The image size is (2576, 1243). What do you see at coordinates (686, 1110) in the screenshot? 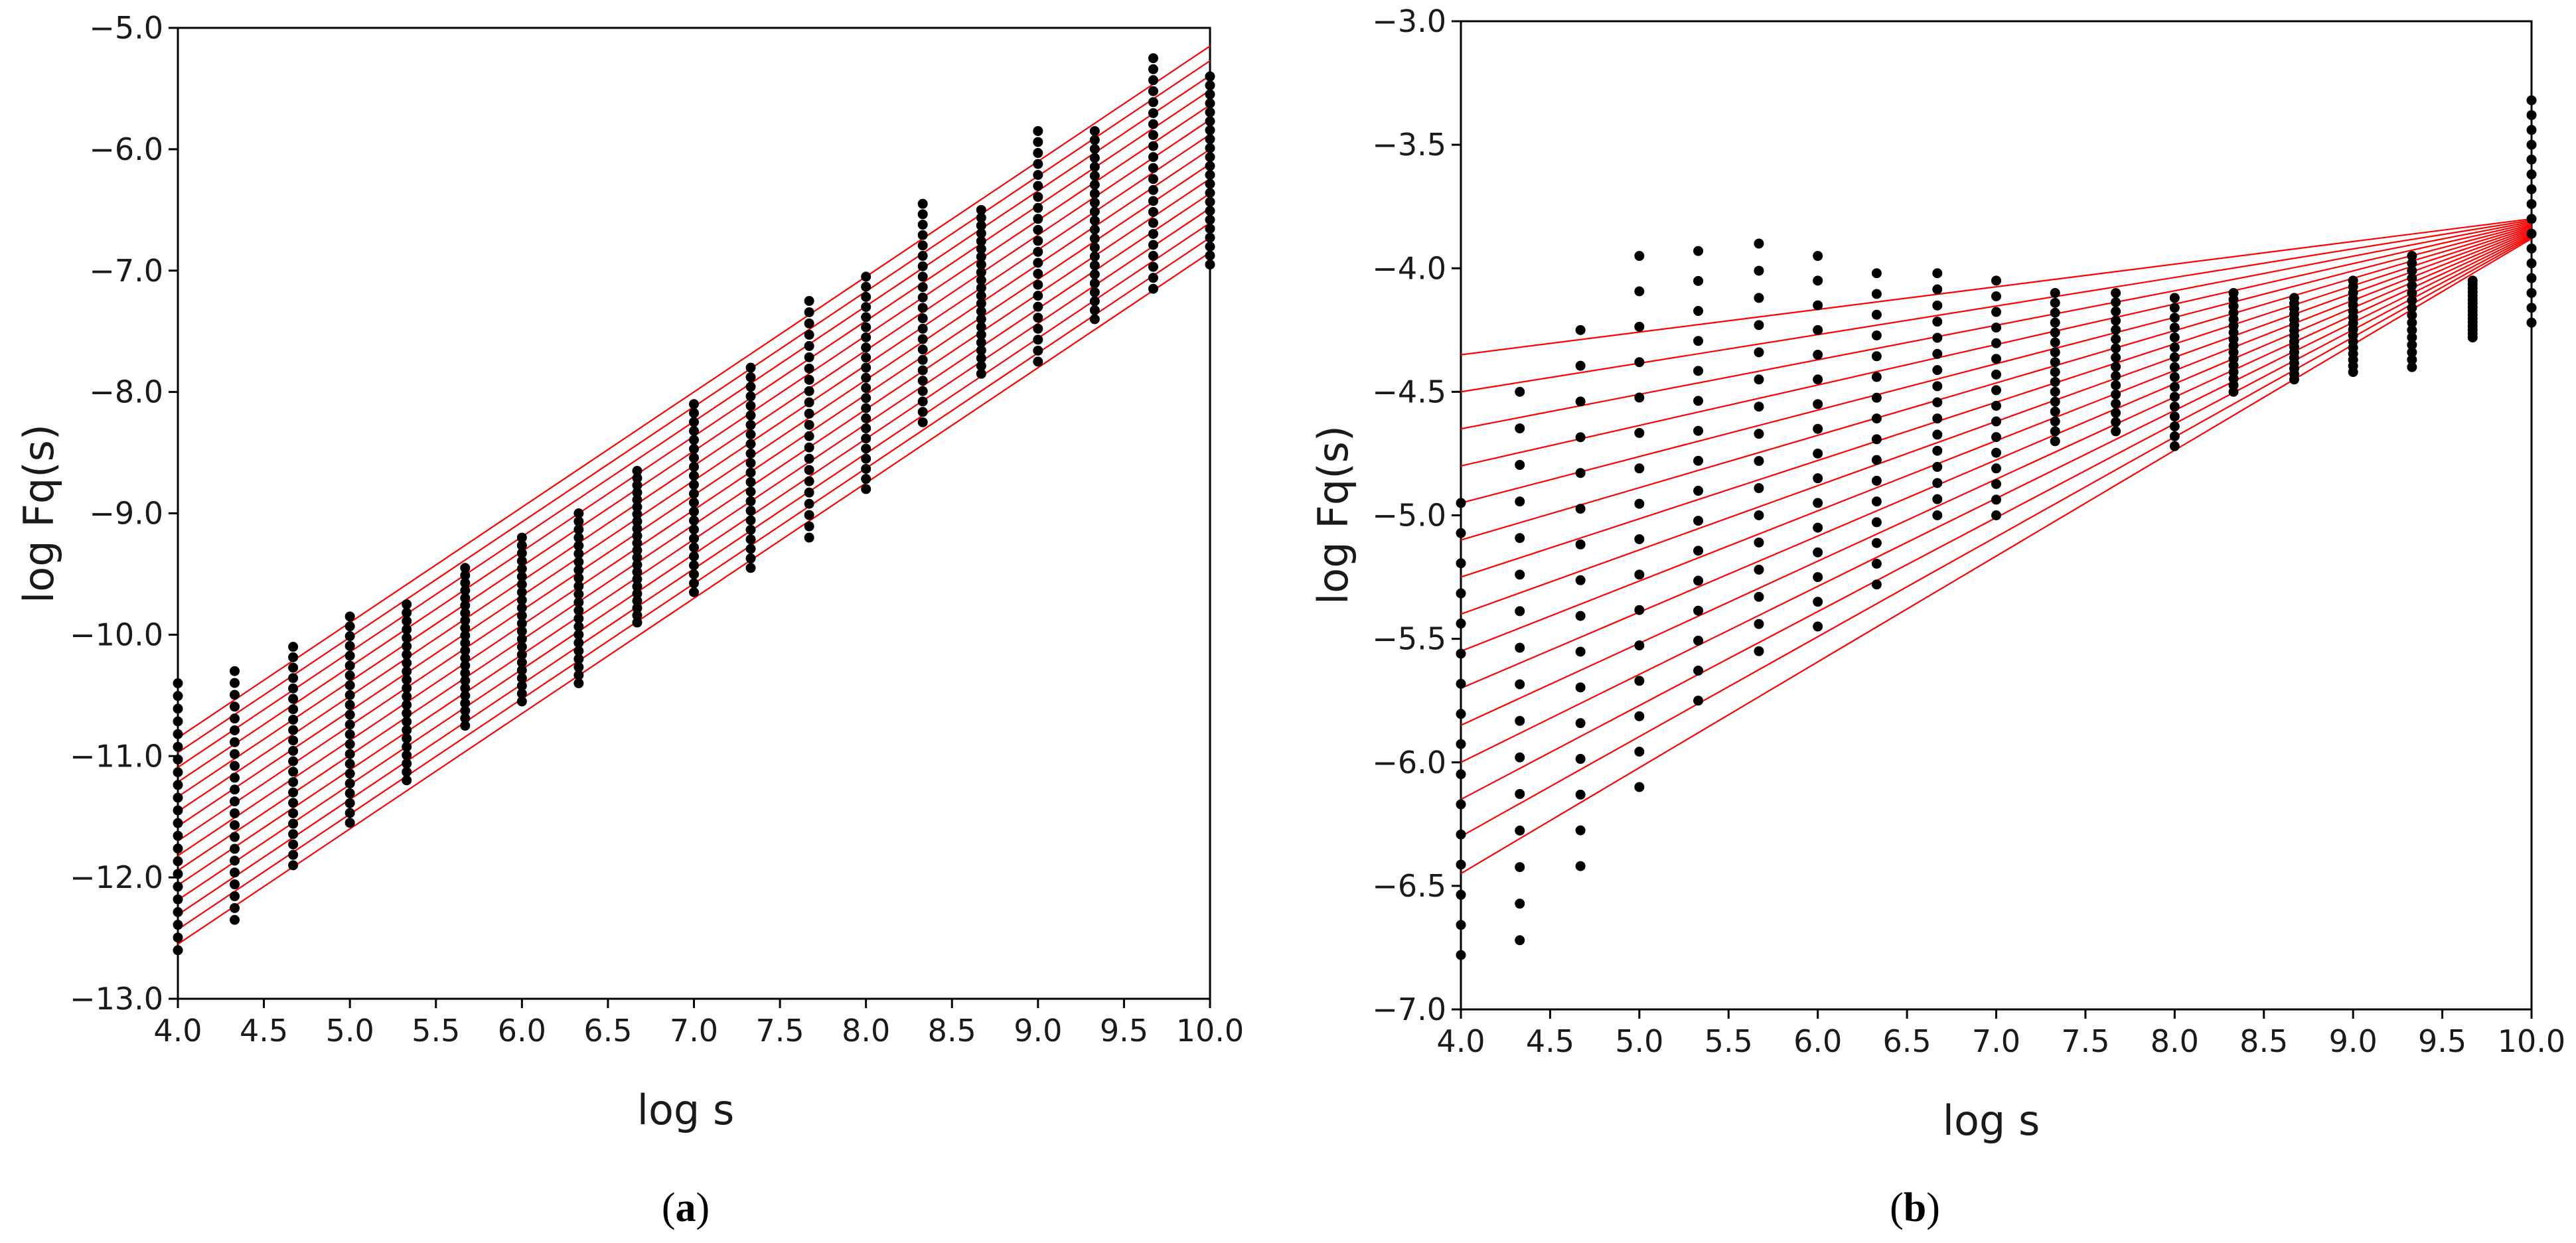
I see `panel-a-x-axis-title: log s` at bounding box center [686, 1110].